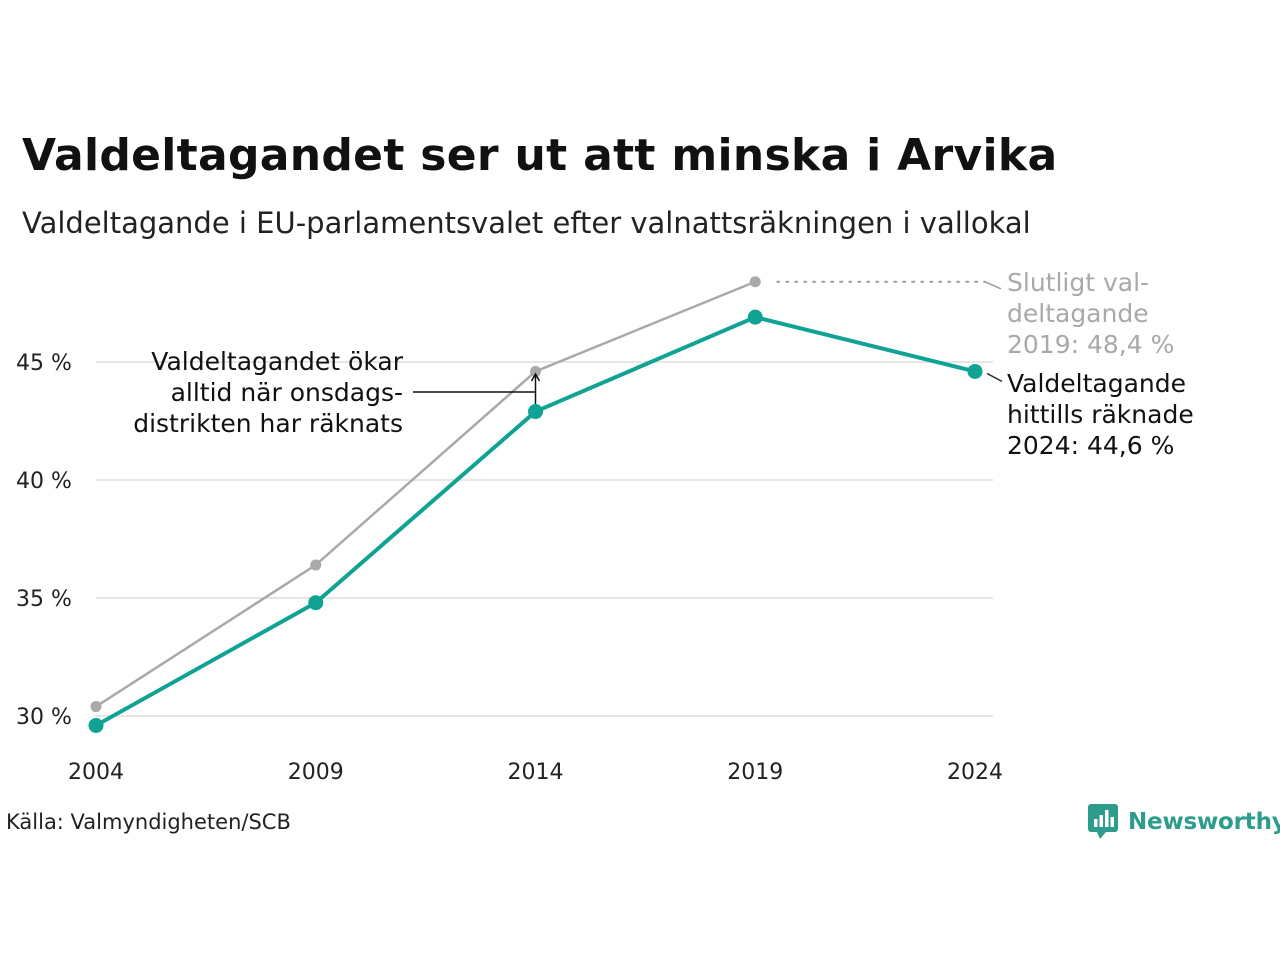 The width and height of the screenshot is (1280, 960). I want to click on y-tick-label: 45 %, so click(44, 363).